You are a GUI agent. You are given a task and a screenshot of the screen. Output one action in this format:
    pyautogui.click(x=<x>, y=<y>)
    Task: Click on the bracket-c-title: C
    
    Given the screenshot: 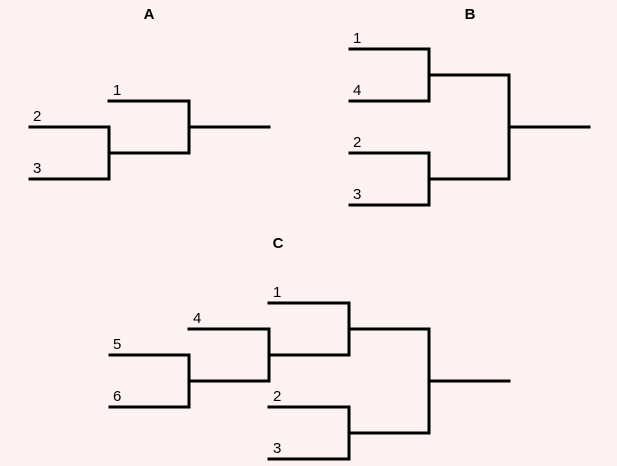 What is the action you would take?
    pyautogui.click(x=278, y=243)
    